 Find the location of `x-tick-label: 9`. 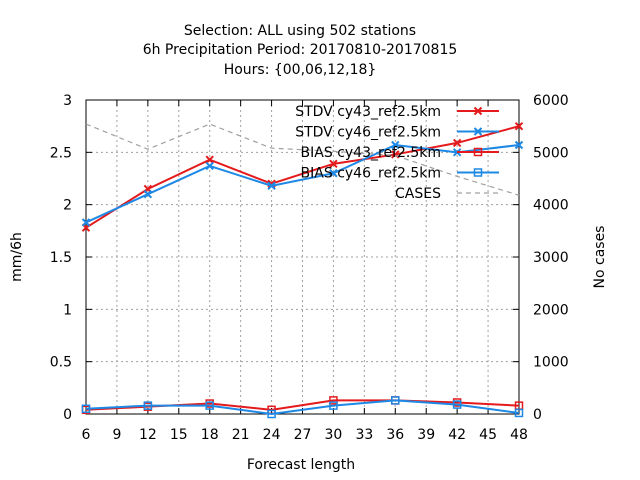

x-tick-label: 9 is located at coordinates (116, 435).